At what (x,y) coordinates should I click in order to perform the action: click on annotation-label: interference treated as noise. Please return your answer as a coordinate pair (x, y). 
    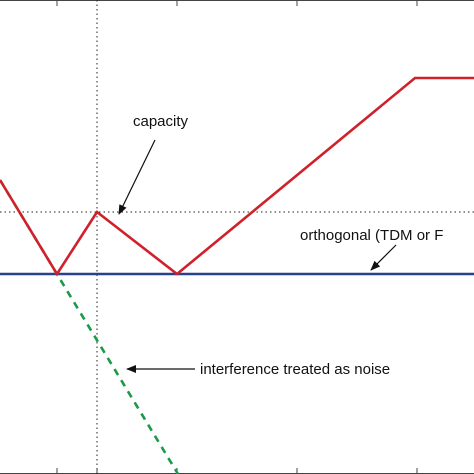
    Looking at the image, I should click on (295, 369).